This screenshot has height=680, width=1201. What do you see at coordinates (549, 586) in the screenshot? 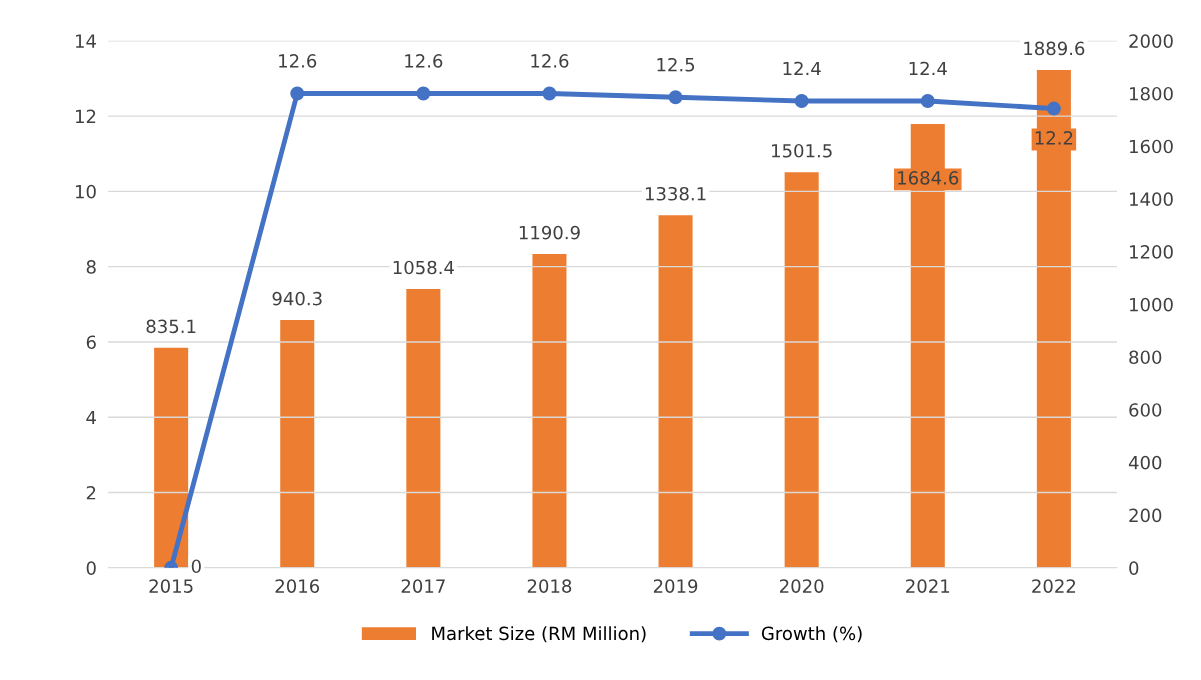
I see `x-tick-label: 2018` at bounding box center [549, 586].